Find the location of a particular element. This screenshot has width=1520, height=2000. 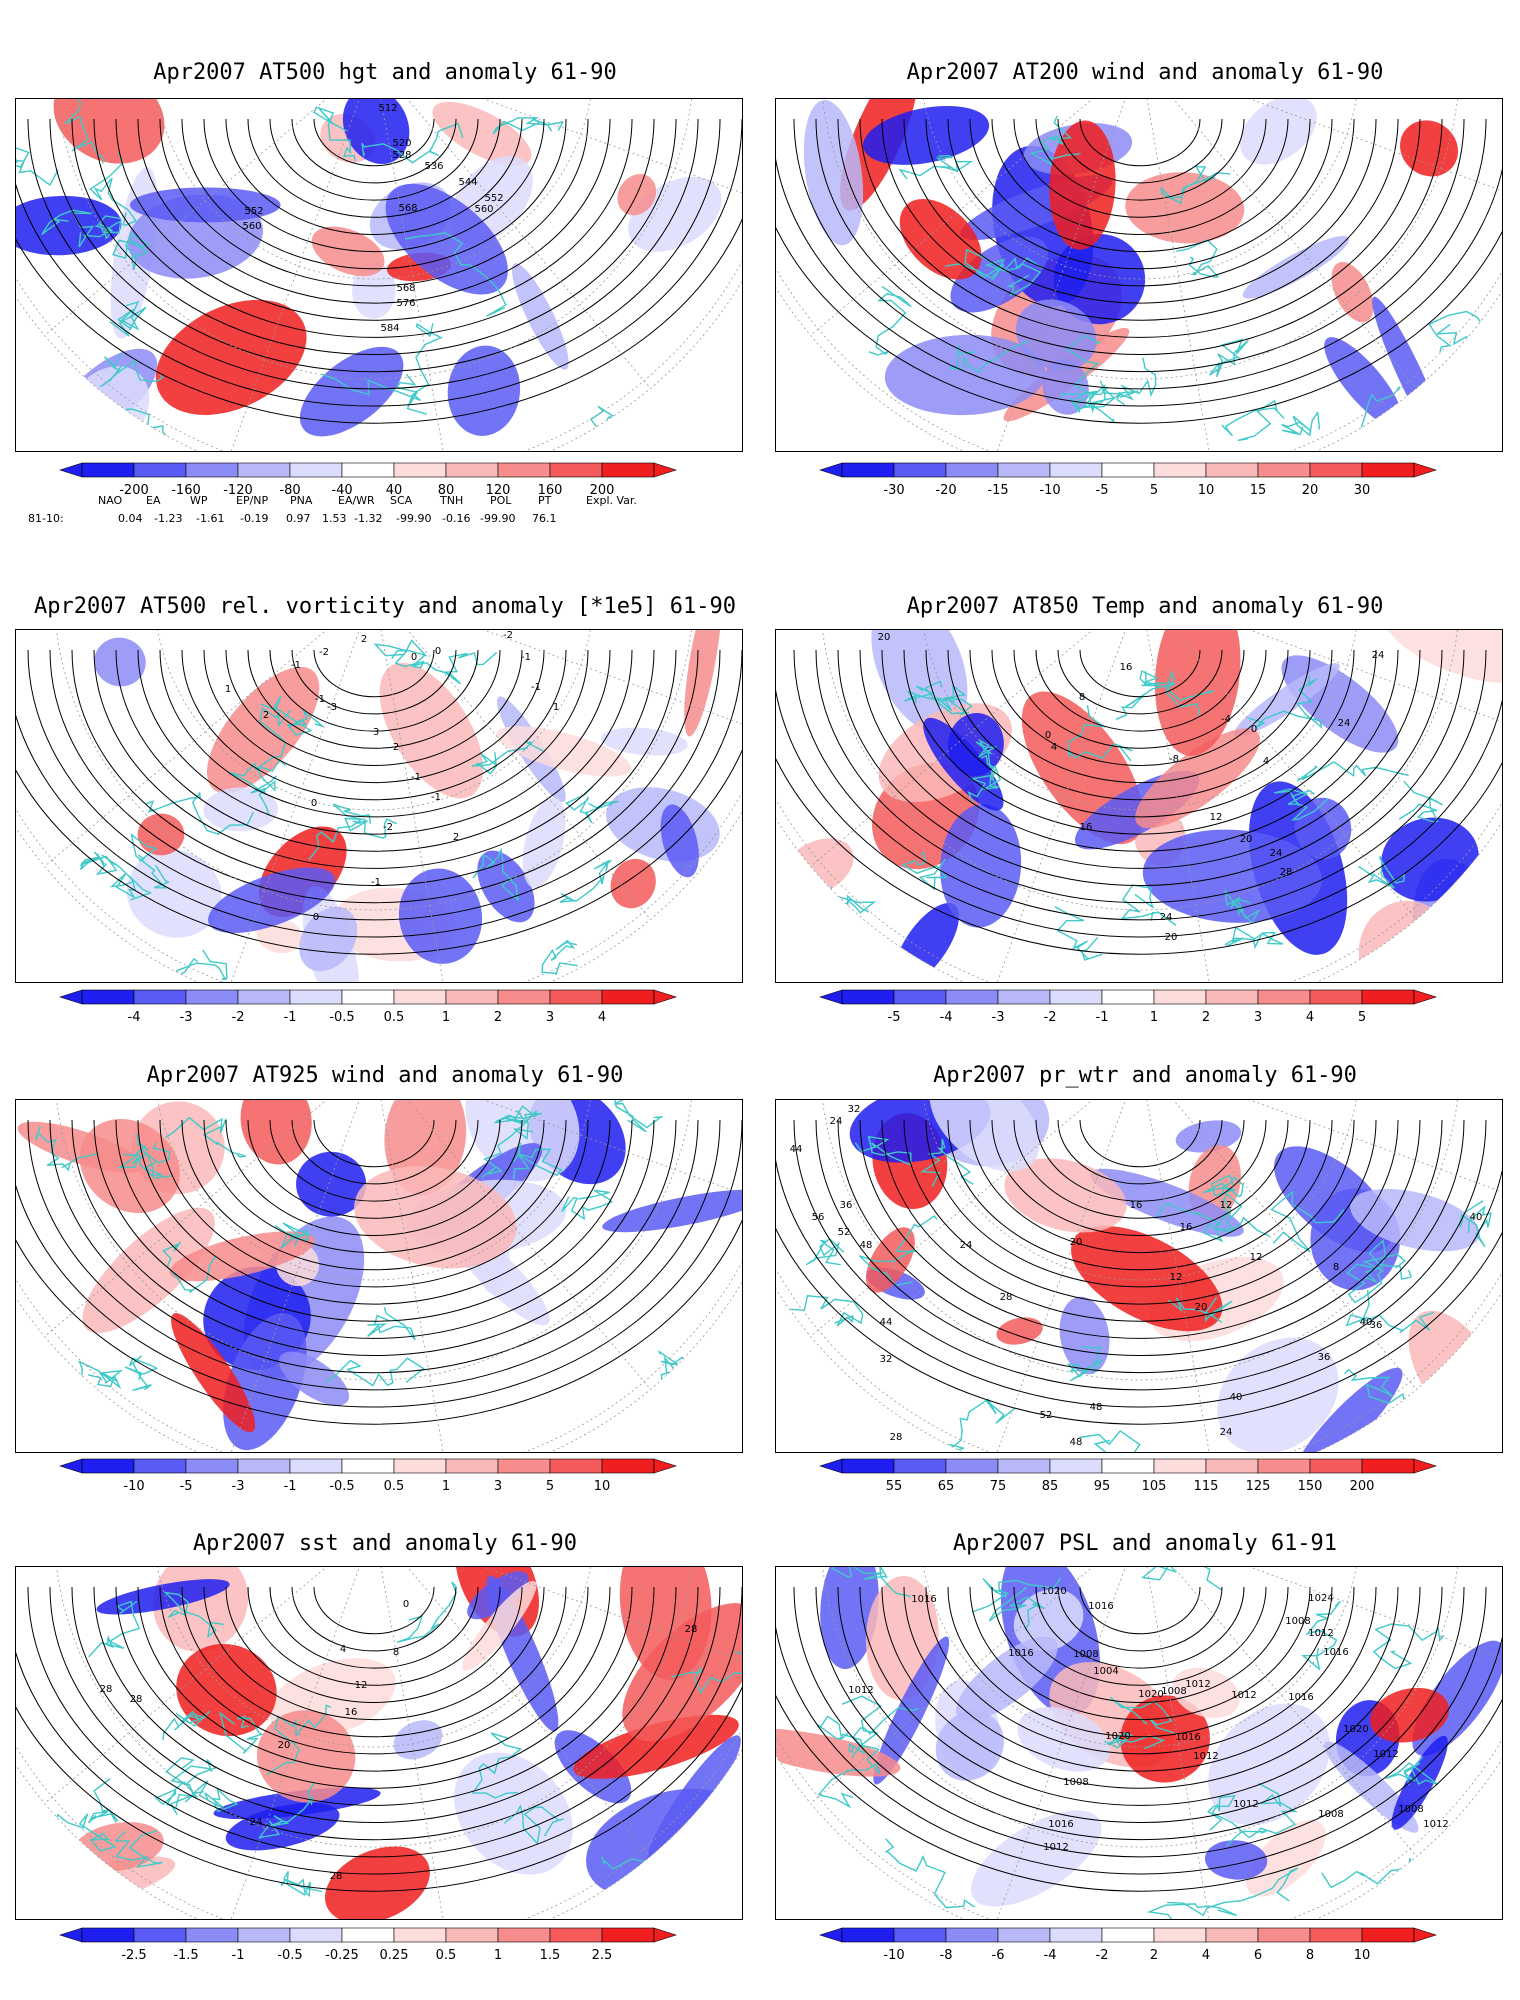

contour-label: -1 is located at coordinates (436, 797).